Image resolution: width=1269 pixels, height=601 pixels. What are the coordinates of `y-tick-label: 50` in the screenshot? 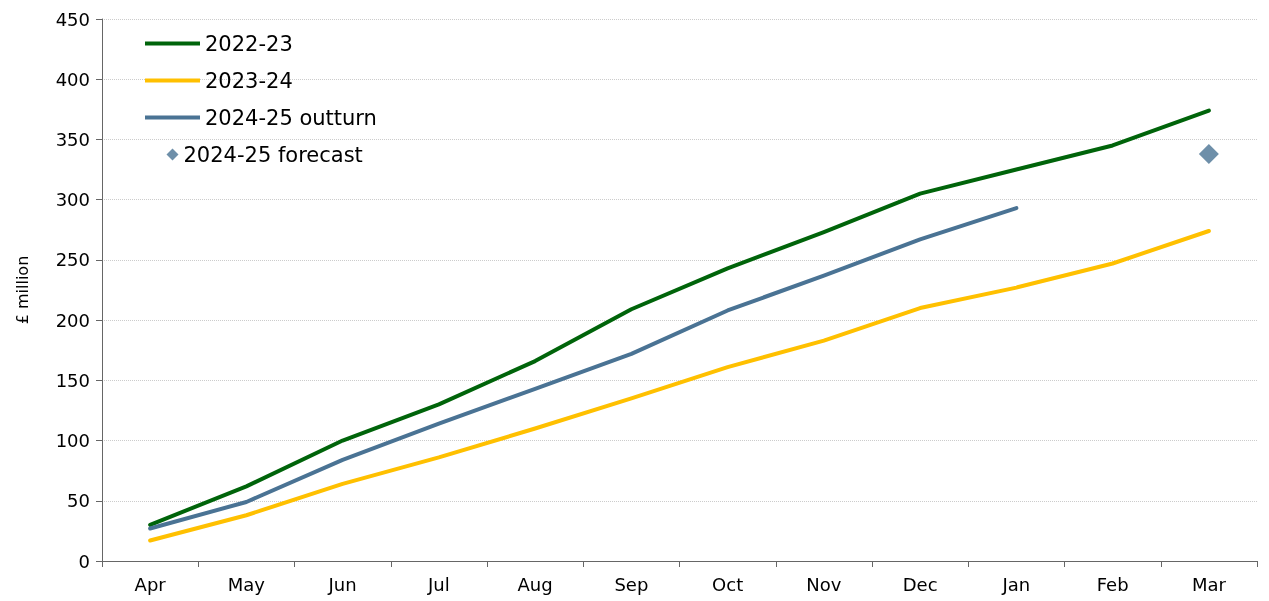 It's located at (78, 501).